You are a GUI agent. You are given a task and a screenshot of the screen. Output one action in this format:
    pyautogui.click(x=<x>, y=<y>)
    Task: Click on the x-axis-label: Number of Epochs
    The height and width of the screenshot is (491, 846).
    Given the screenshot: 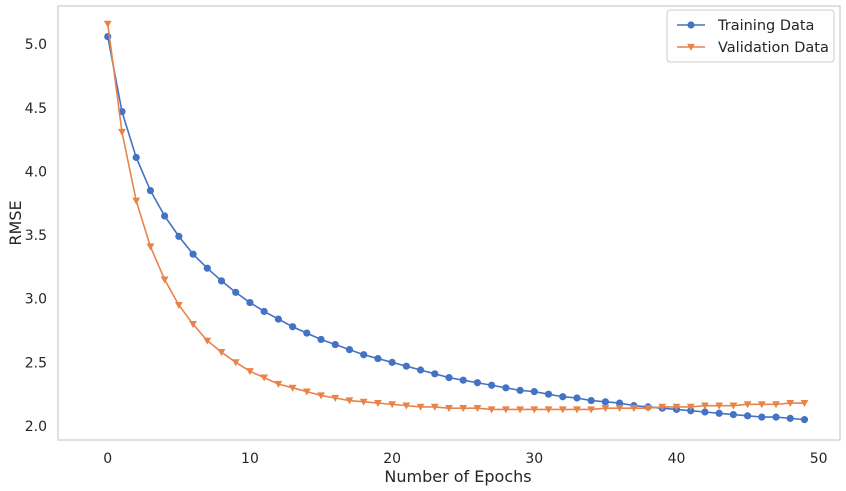 What is the action you would take?
    pyautogui.click(x=457, y=476)
    